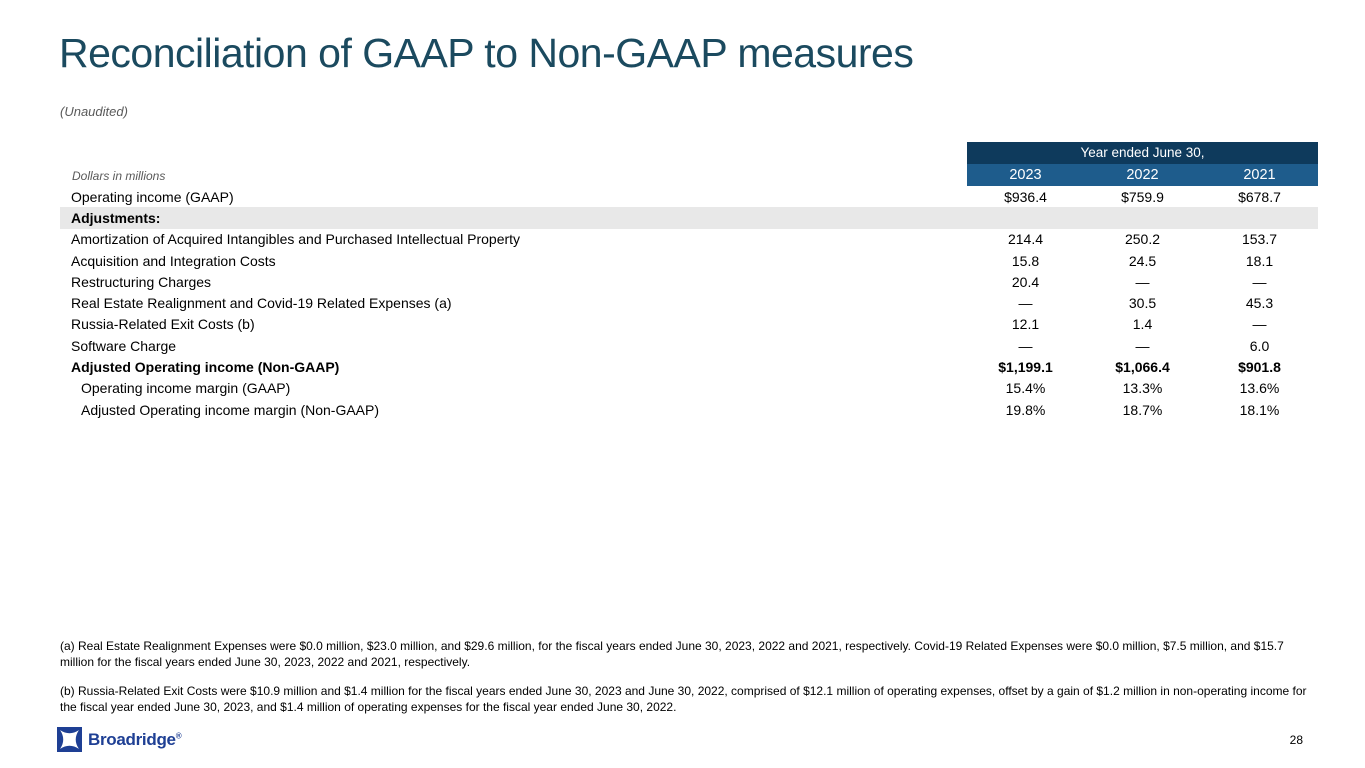 The height and width of the screenshot is (768, 1365). What do you see at coordinates (141, 281) in the screenshot?
I see `row-label: Restructuring Charges` at bounding box center [141, 281].